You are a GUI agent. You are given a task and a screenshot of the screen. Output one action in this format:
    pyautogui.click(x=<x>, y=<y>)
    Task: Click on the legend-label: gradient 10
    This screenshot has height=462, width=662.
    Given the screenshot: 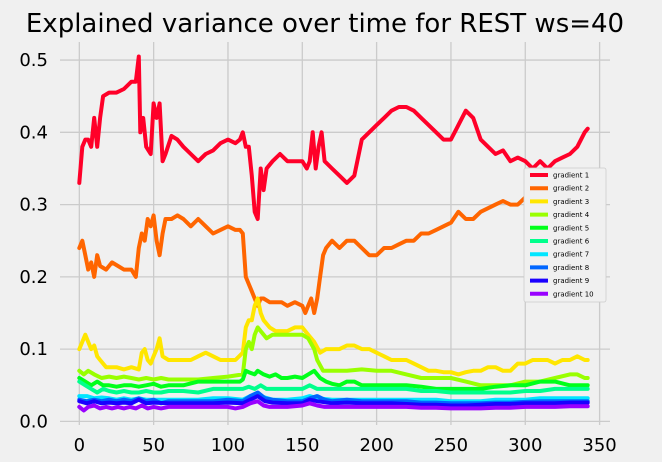 What is the action you would take?
    pyautogui.click(x=573, y=294)
    